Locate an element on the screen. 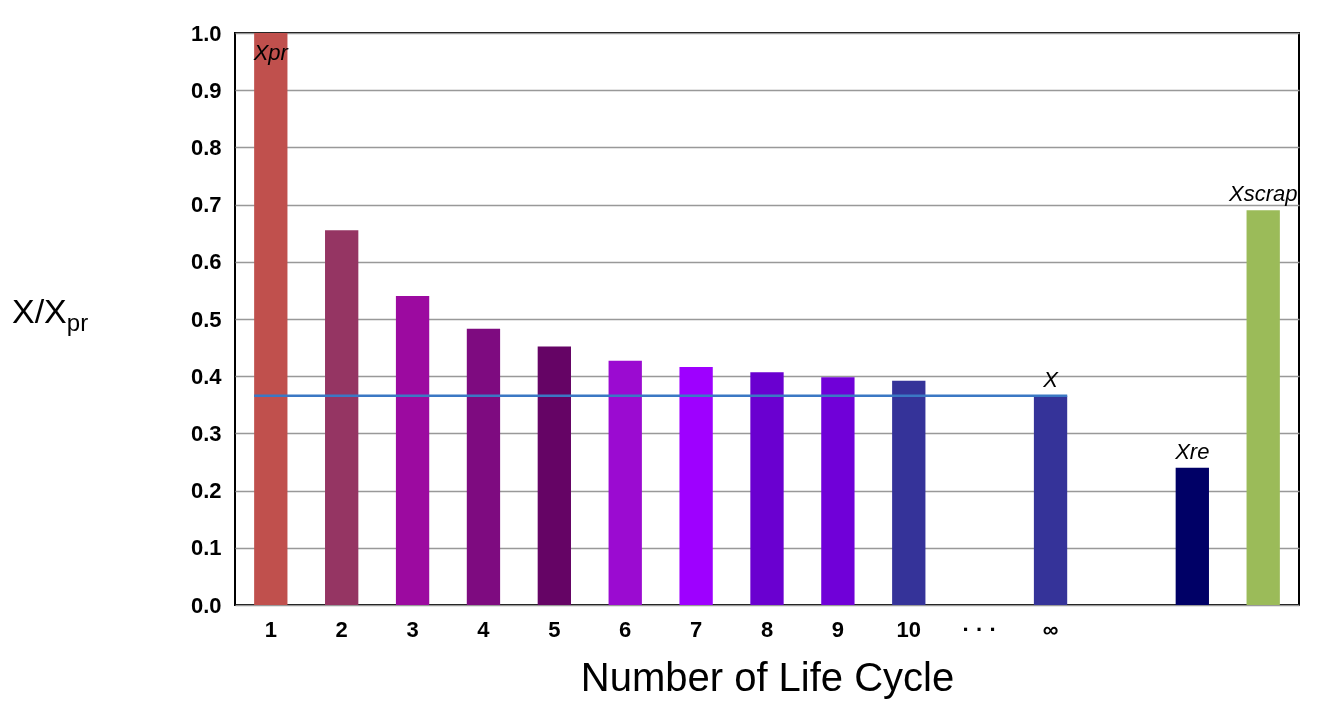  y-tick-label: 0.1 is located at coordinates (206, 548).